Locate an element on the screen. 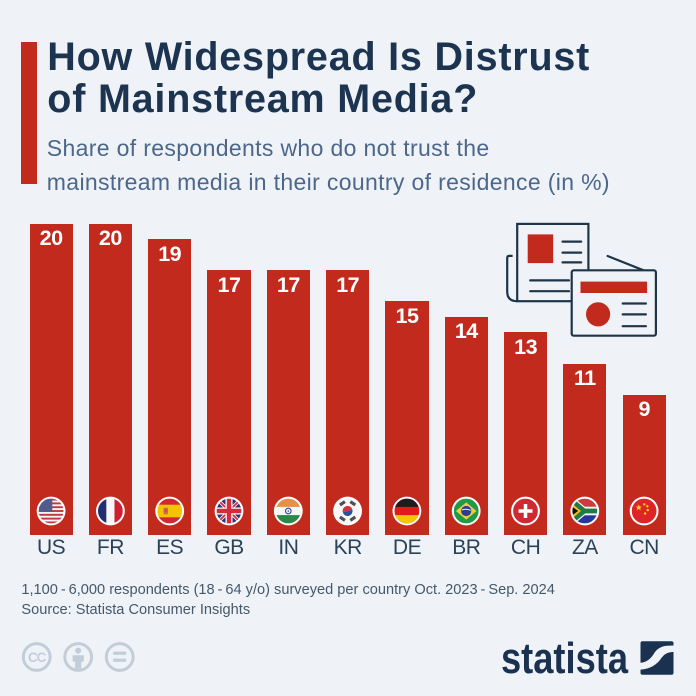 This screenshot has height=696, width=696. svg-text: CC is located at coordinates (37, 657).